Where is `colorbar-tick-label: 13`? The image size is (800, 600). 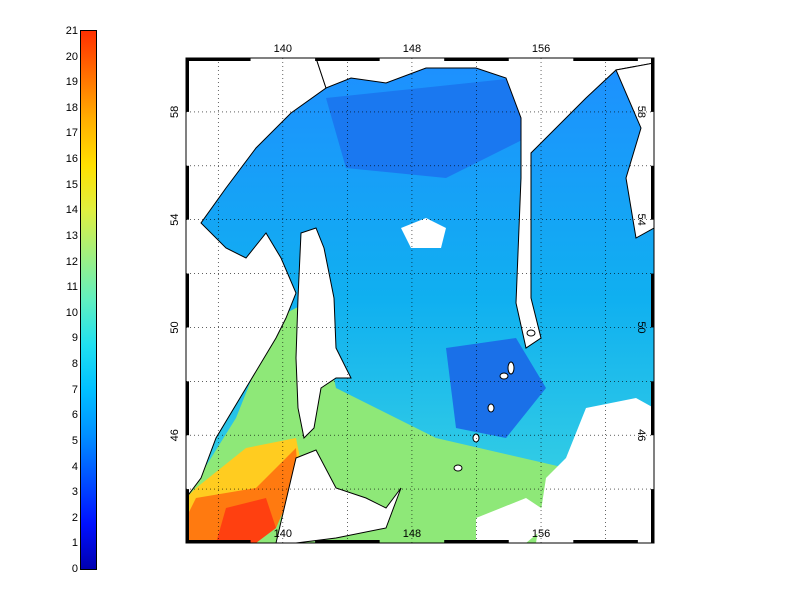
colorbar-tick-label: 13 is located at coordinates (71, 235).